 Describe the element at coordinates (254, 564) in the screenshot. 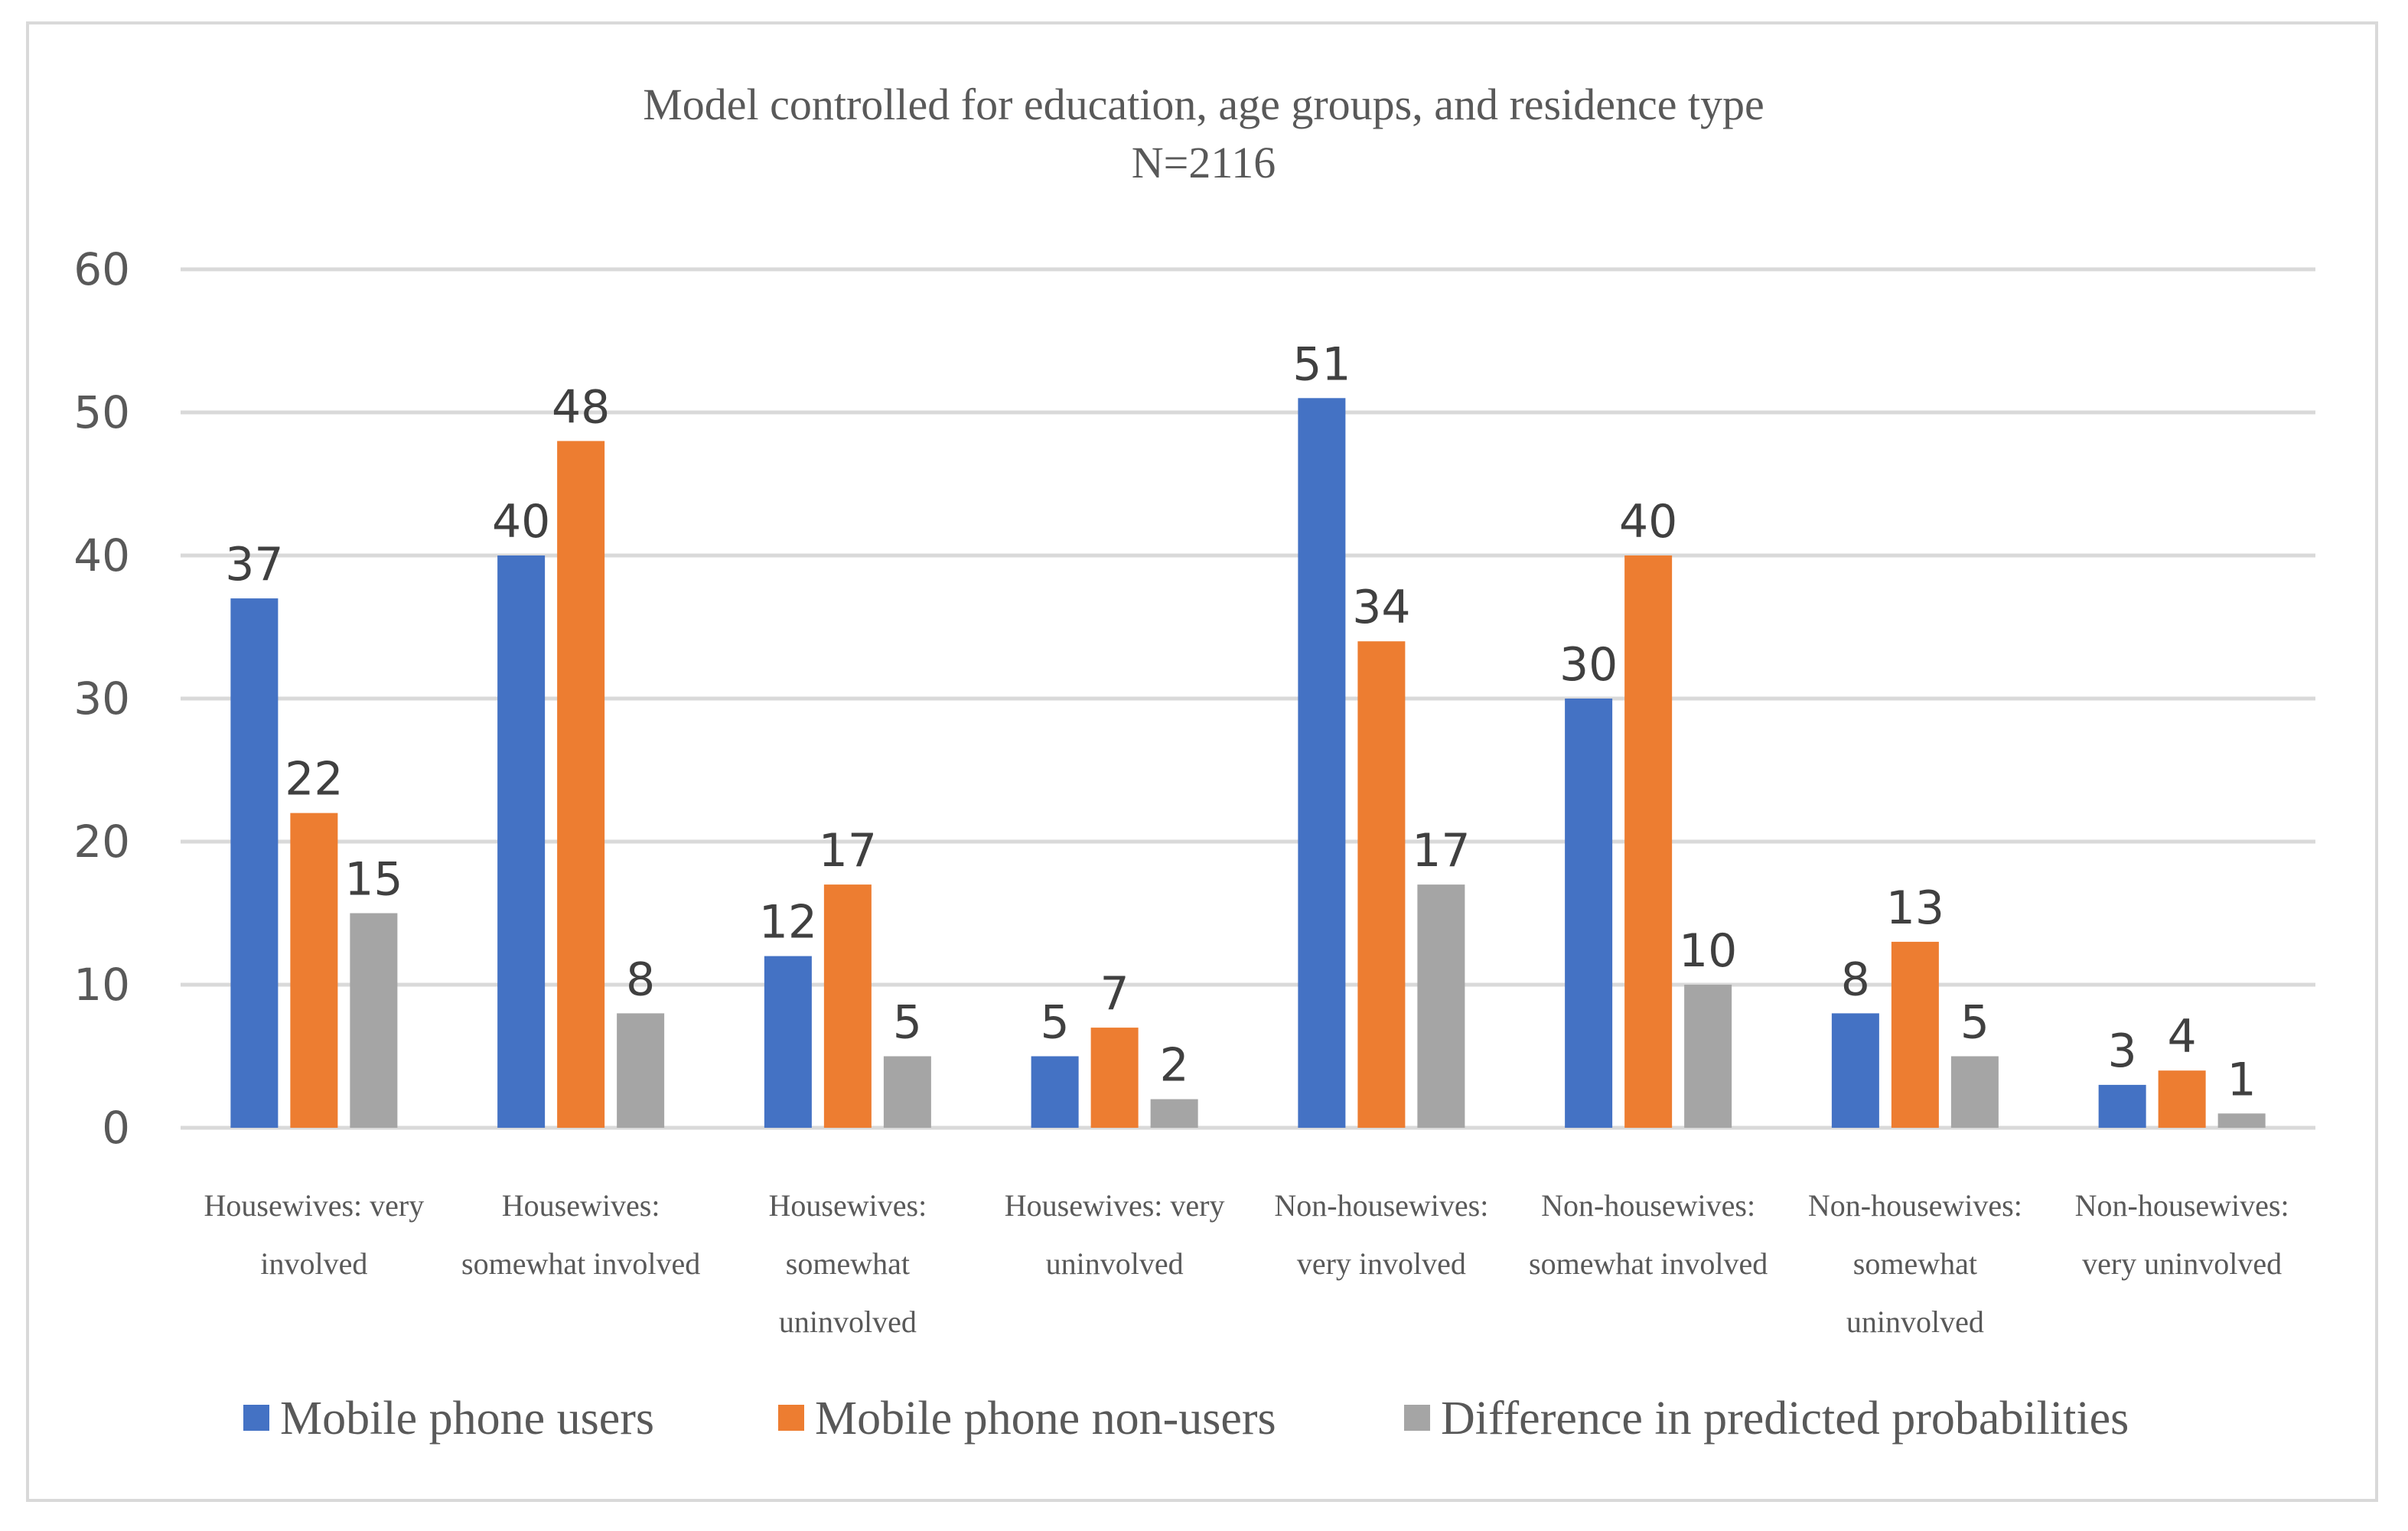

I see `data-label: 37` at that location.